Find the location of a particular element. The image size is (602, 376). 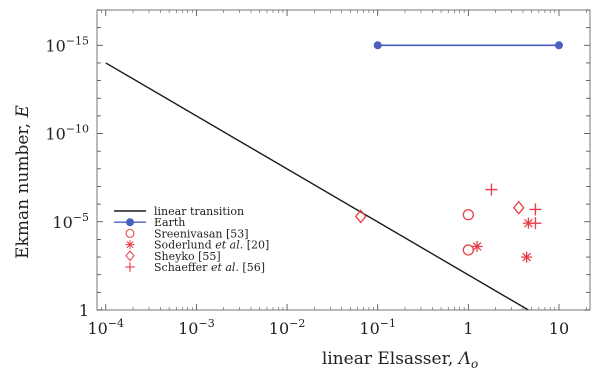

y-tick-label: 10−10 is located at coordinates (67, 133).